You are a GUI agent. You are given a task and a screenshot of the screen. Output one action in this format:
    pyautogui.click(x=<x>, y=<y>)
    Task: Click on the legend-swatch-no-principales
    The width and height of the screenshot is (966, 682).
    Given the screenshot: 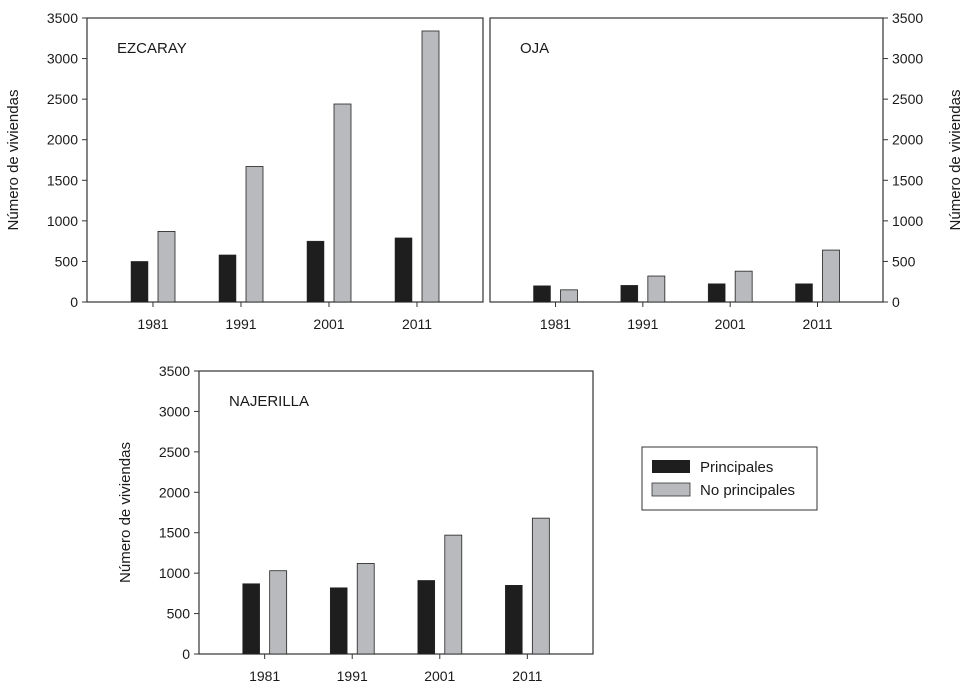 What is the action you would take?
    pyautogui.click(x=671, y=489)
    